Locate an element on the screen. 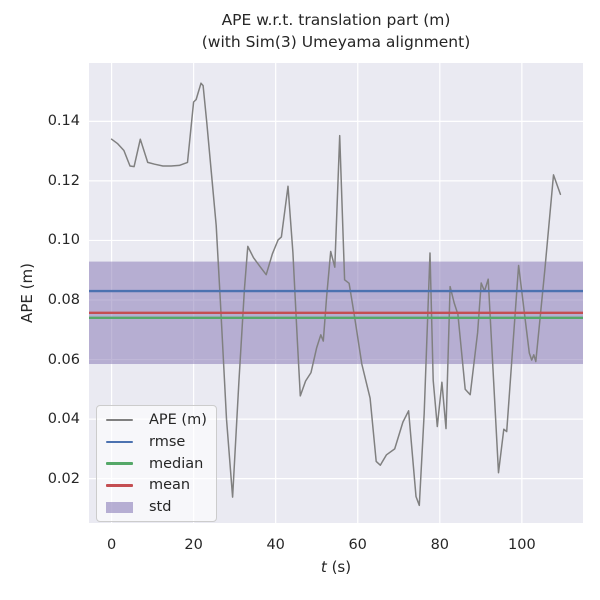 The width and height of the screenshot is (600, 600). legend-patch-swatch-icon is located at coordinates (119, 507).